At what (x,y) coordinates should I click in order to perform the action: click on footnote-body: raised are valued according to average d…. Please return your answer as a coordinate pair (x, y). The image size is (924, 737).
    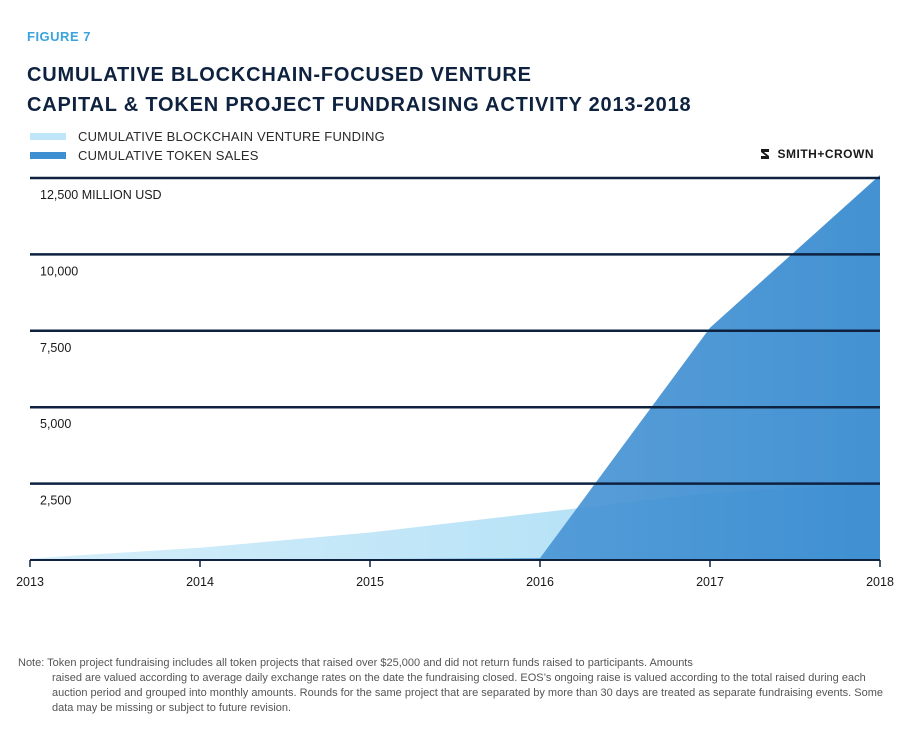
    Looking at the image, I should click on (467, 693).